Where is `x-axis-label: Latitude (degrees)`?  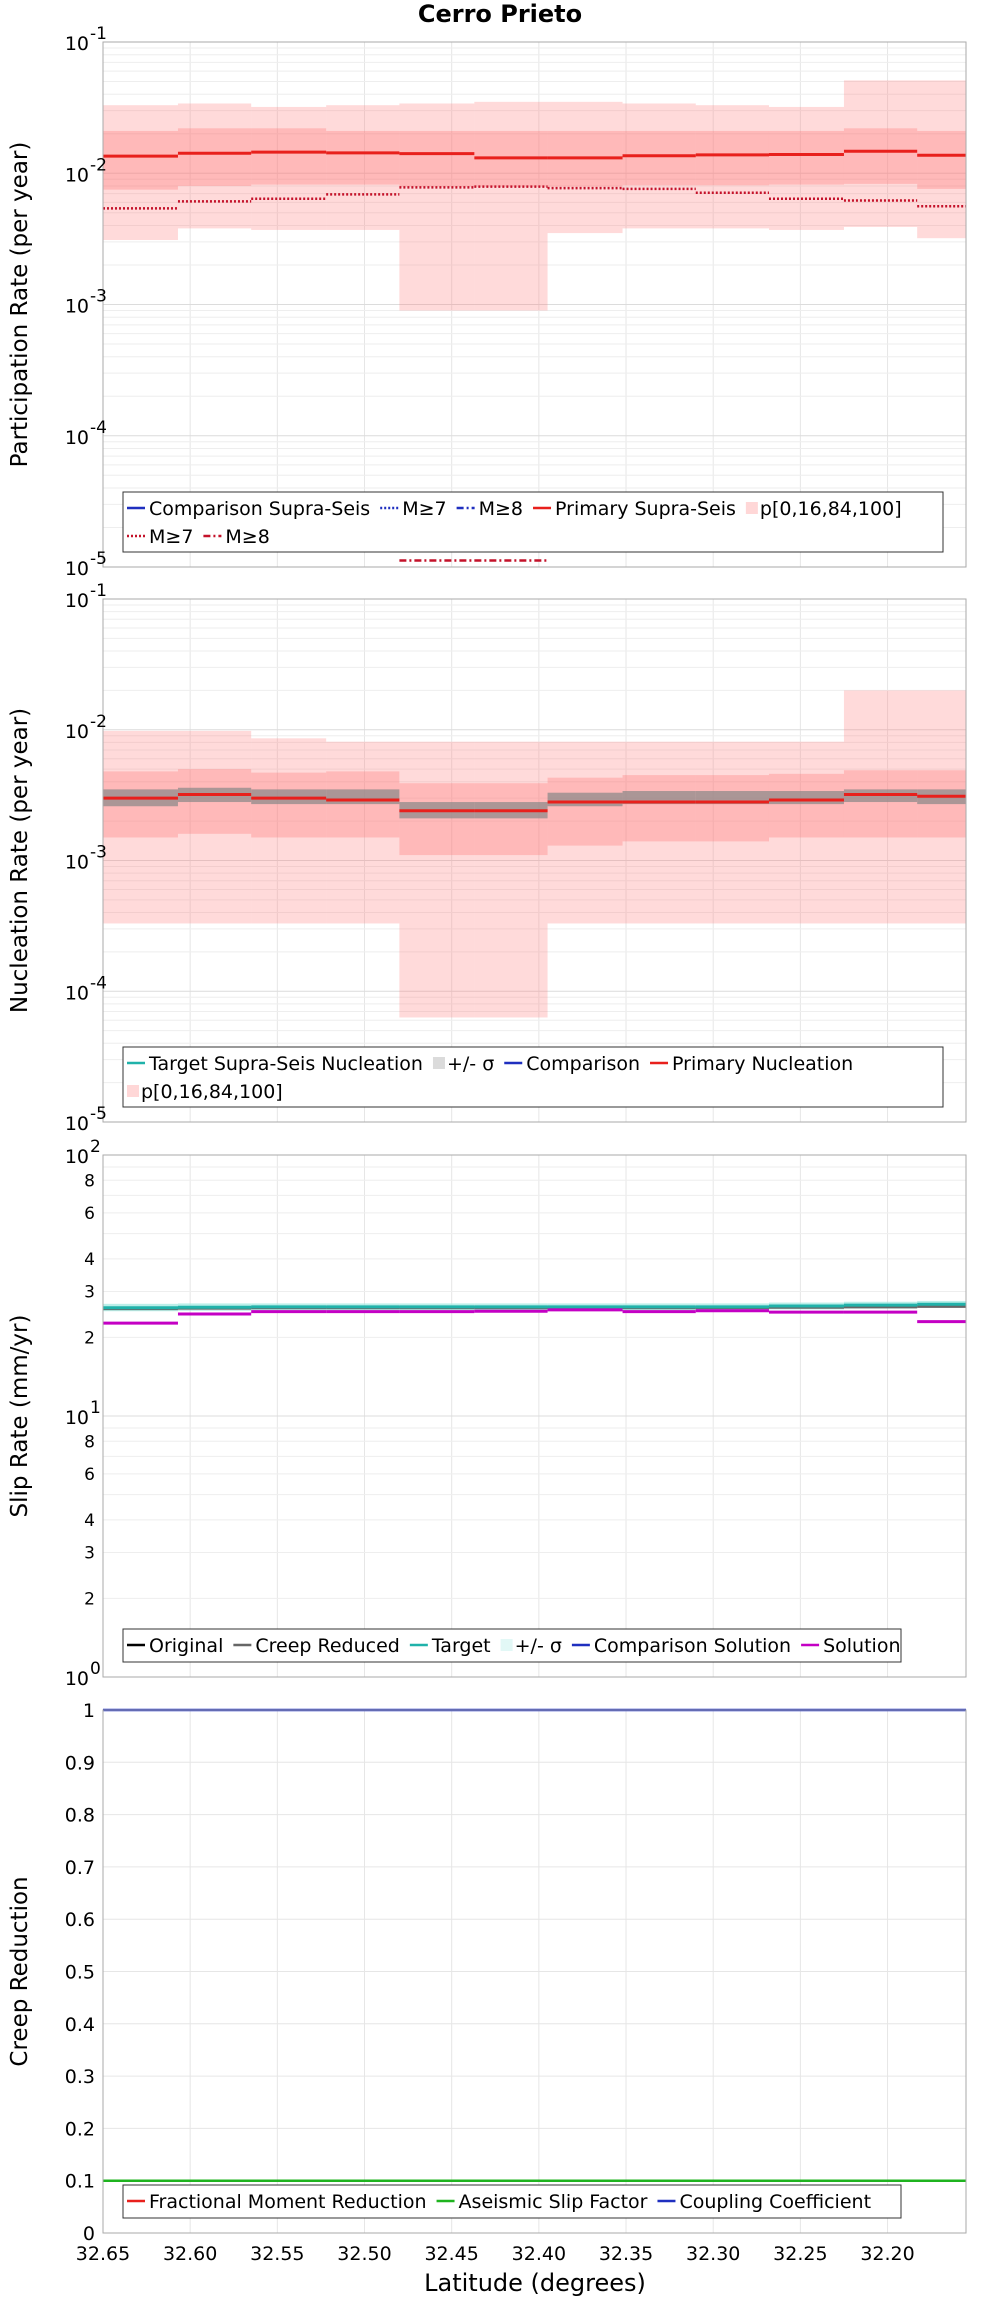
x-axis-label: Latitude (degrees) is located at coordinates (535, 2283).